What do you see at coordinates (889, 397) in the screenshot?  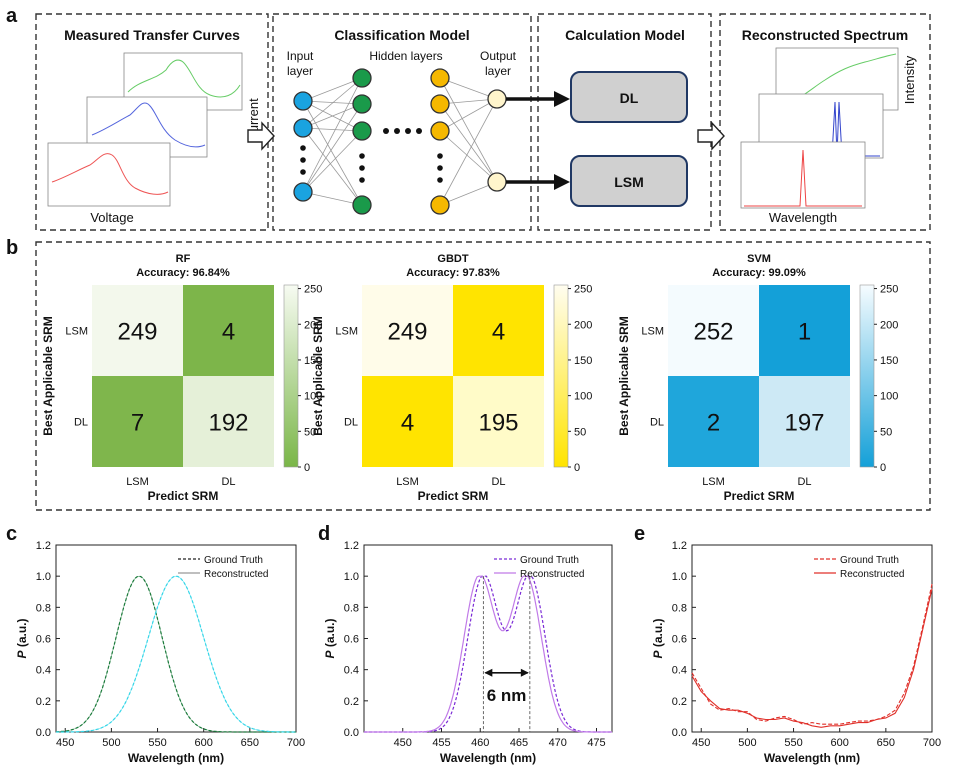 I see `colorbar-tick-label: 100` at bounding box center [889, 397].